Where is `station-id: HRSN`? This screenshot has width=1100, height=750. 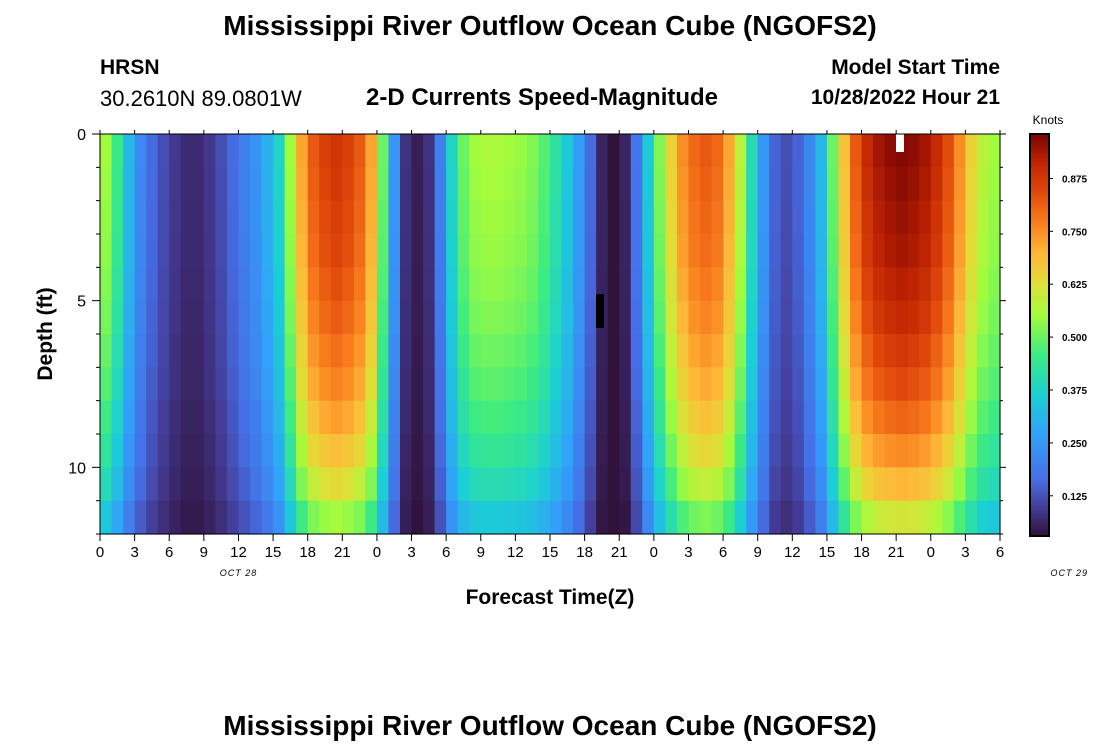 station-id: HRSN is located at coordinates (130, 67).